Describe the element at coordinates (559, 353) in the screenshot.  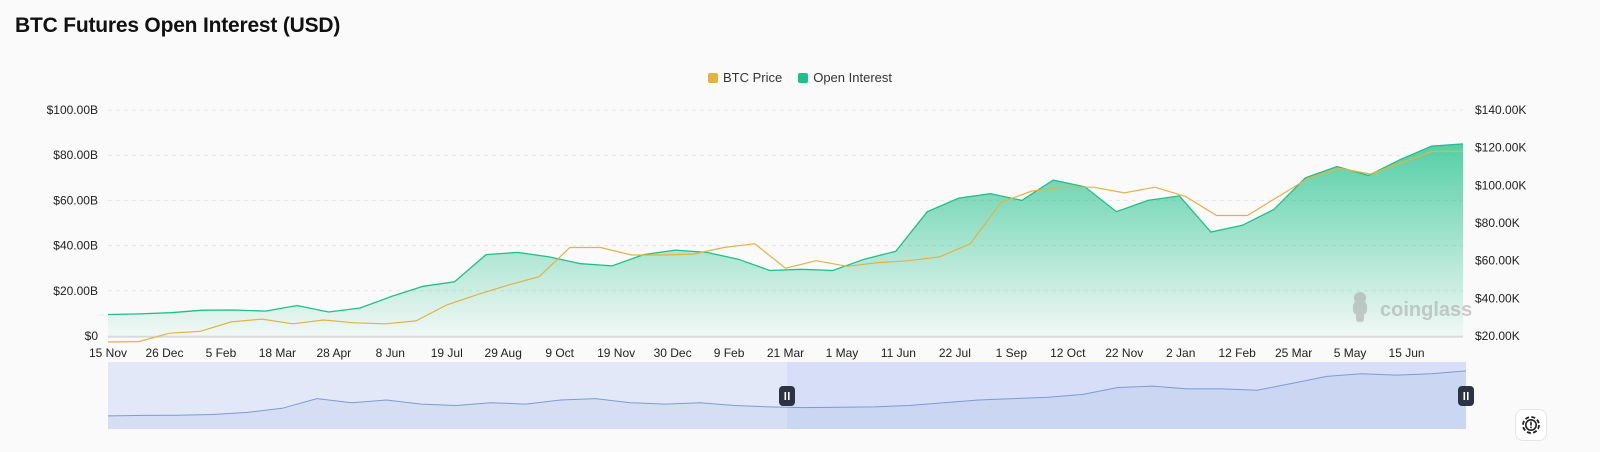
I see `x-tick-label: 9 Oct` at that location.